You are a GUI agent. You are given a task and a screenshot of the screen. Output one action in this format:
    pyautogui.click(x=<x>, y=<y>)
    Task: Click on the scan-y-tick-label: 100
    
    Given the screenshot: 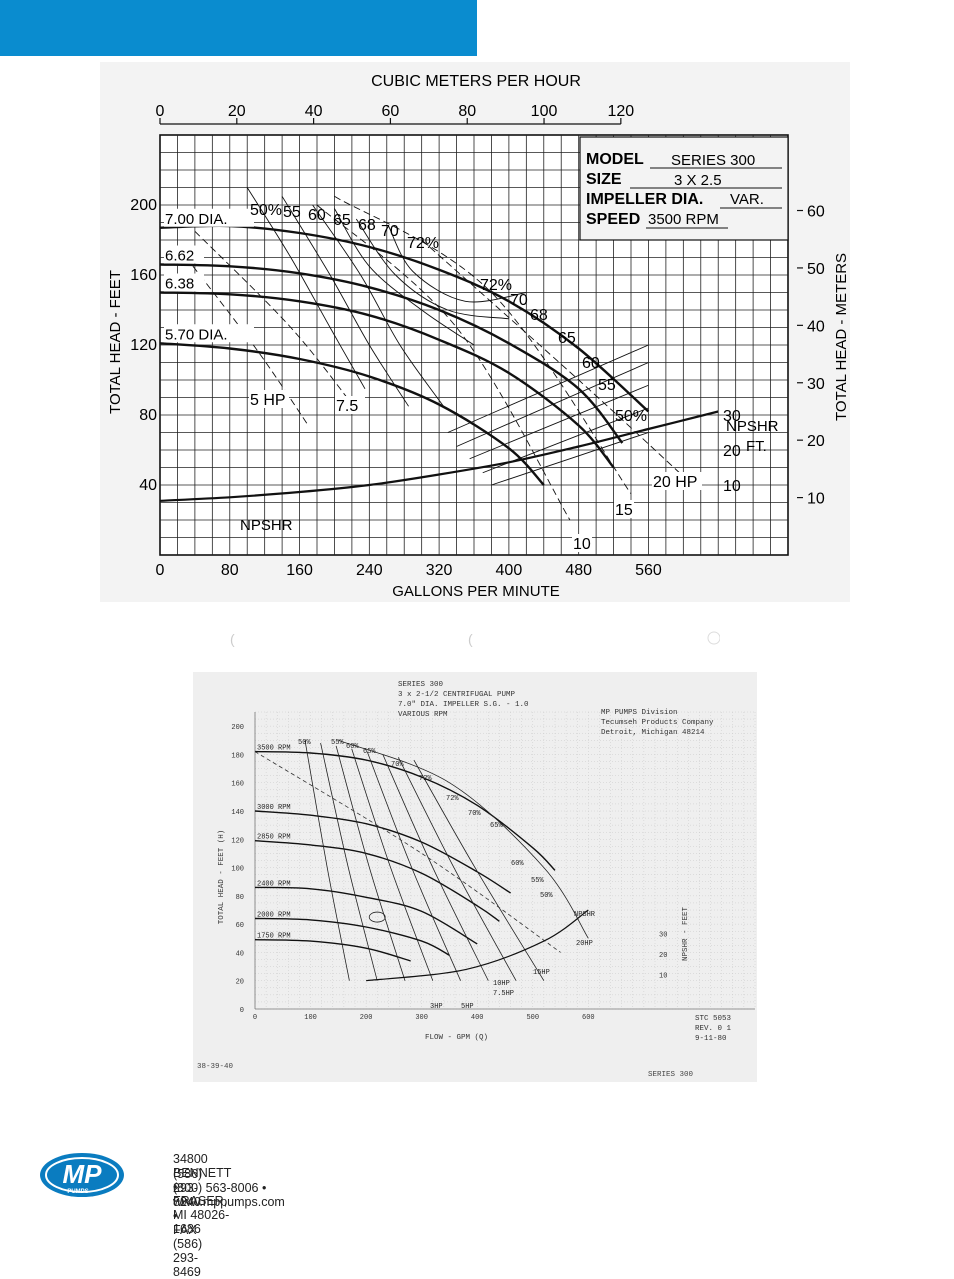 What is the action you would take?
    pyautogui.click(x=237, y=870)
    